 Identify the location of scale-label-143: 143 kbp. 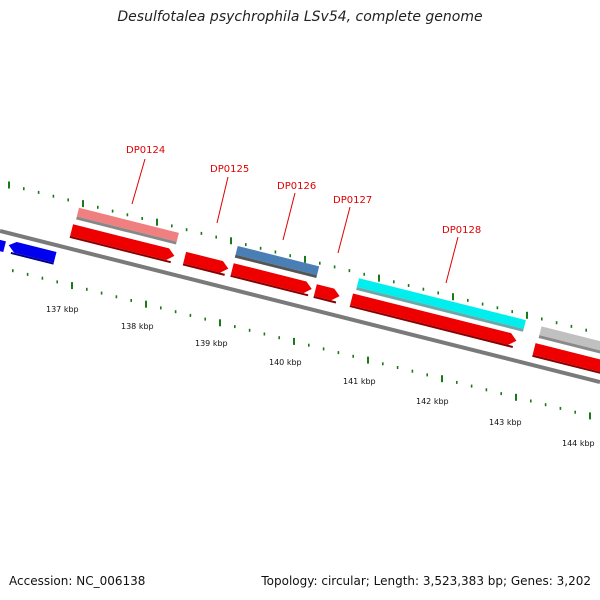
(505, 422).